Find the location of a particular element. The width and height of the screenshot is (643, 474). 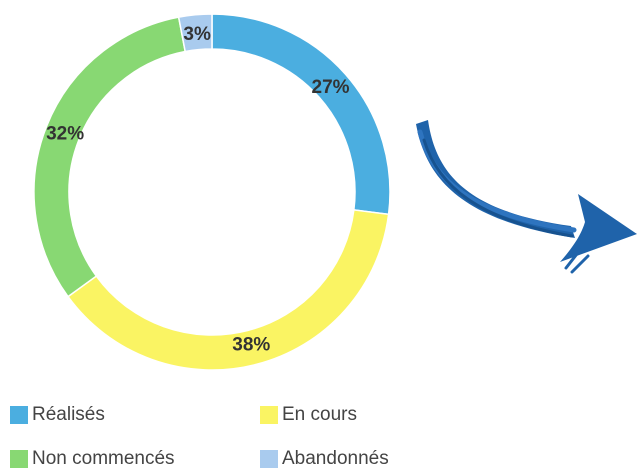

legend-label: En cours is located at coordinates (319, 414).